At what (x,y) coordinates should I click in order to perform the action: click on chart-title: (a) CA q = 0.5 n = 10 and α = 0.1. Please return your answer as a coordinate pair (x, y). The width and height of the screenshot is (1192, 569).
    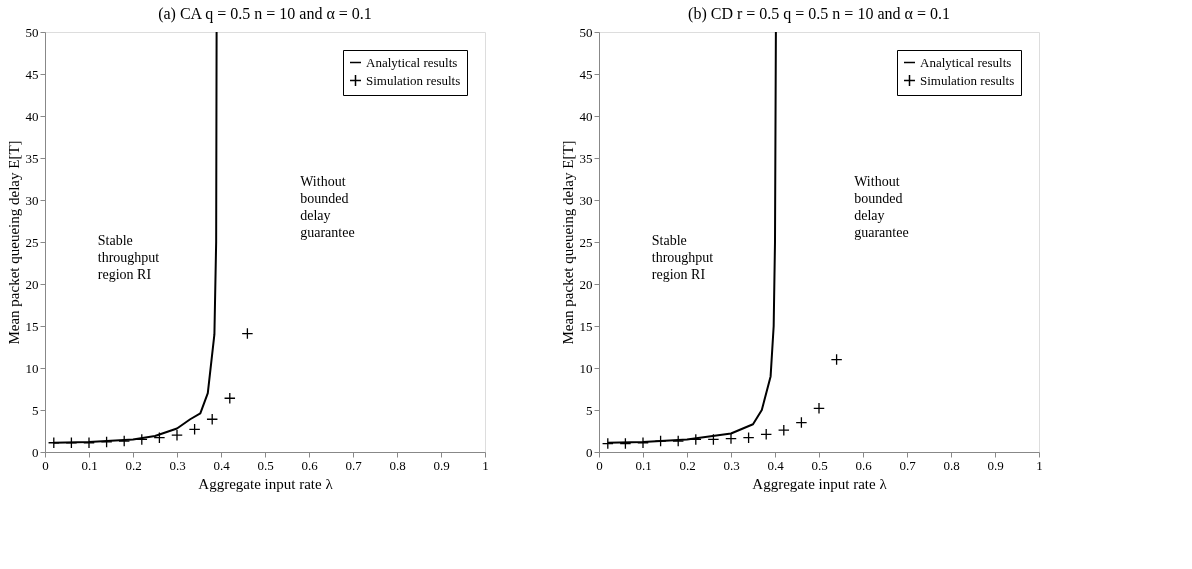
    Looking at the image, I should click on (265, 14).